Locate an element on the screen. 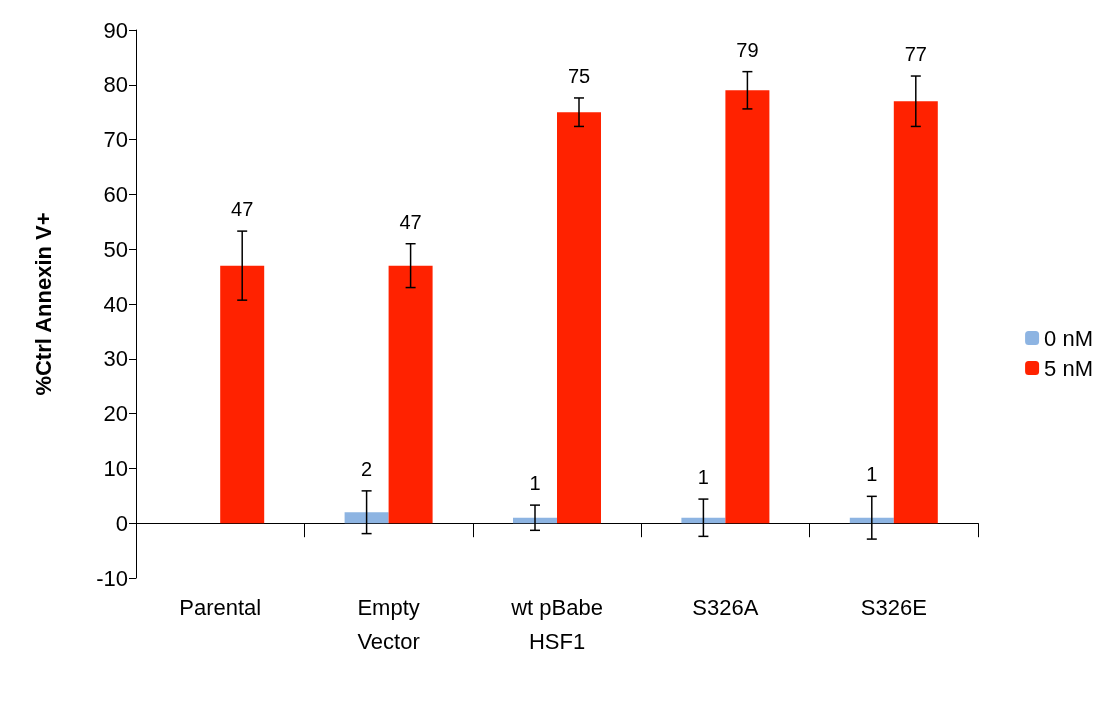  x-tick-label: wt pBabe HSF1 is located at coordinates (556, 624).